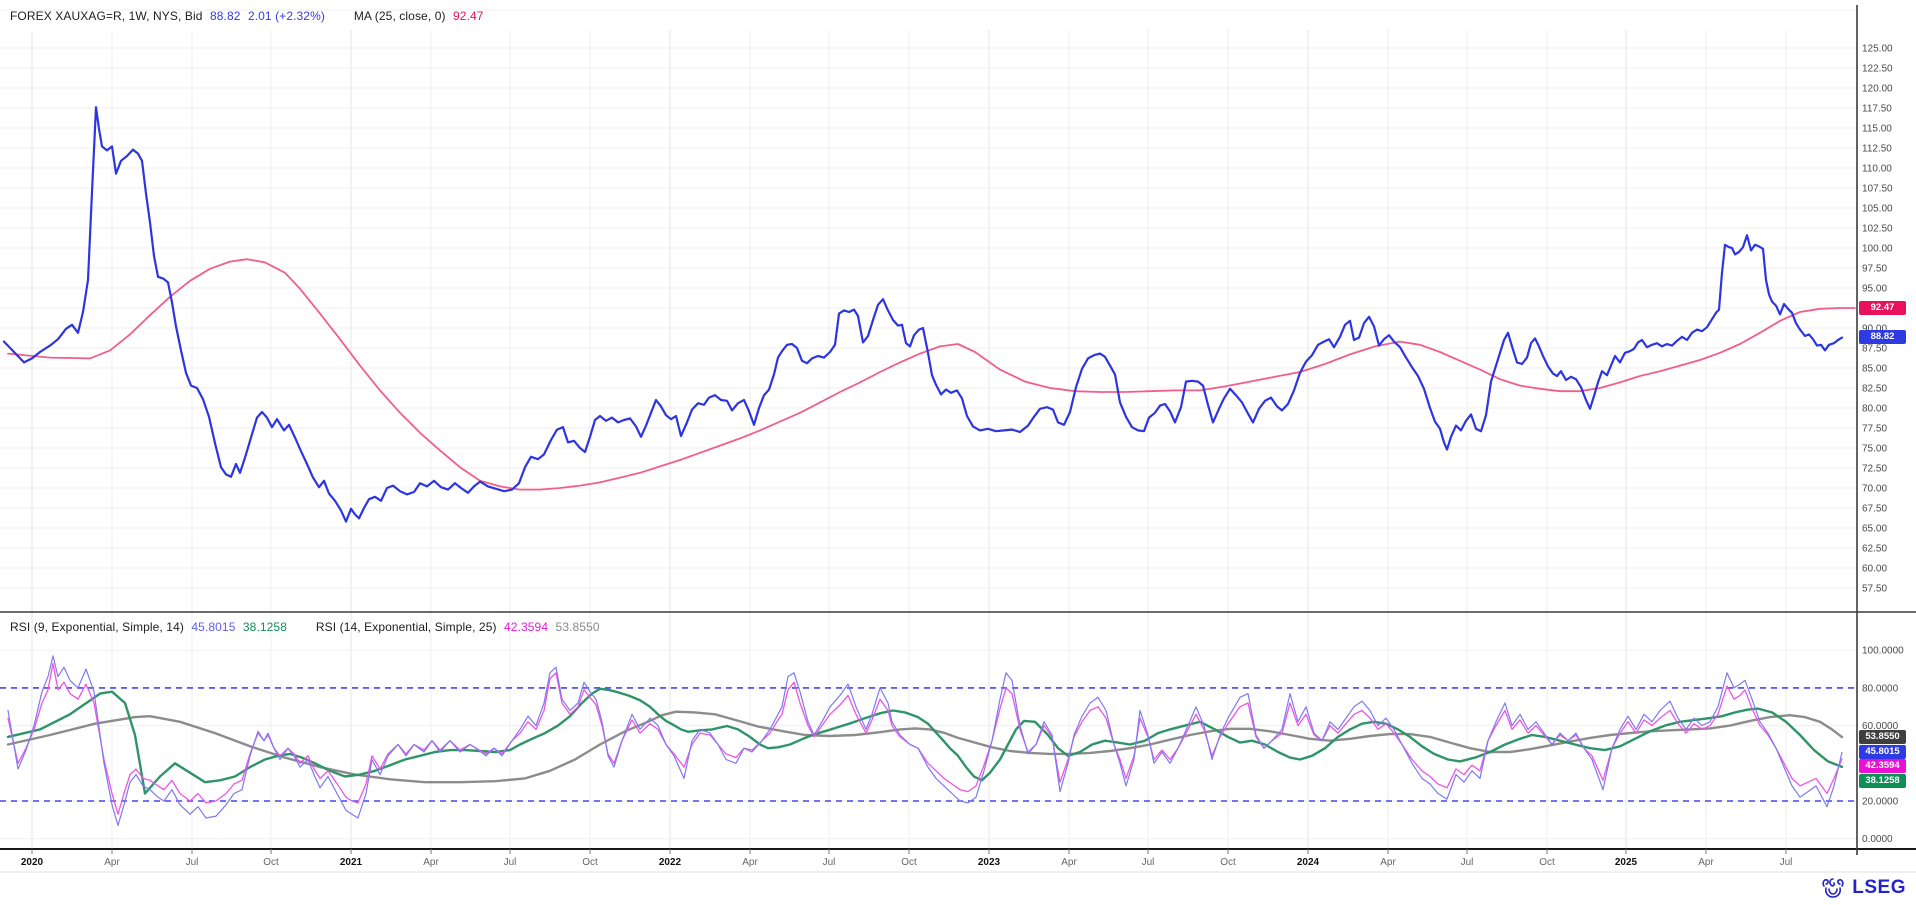  Describe the element at coordinates (1877, 229) in the screenshot. I see `price-axis-label: 102.50` at that location.